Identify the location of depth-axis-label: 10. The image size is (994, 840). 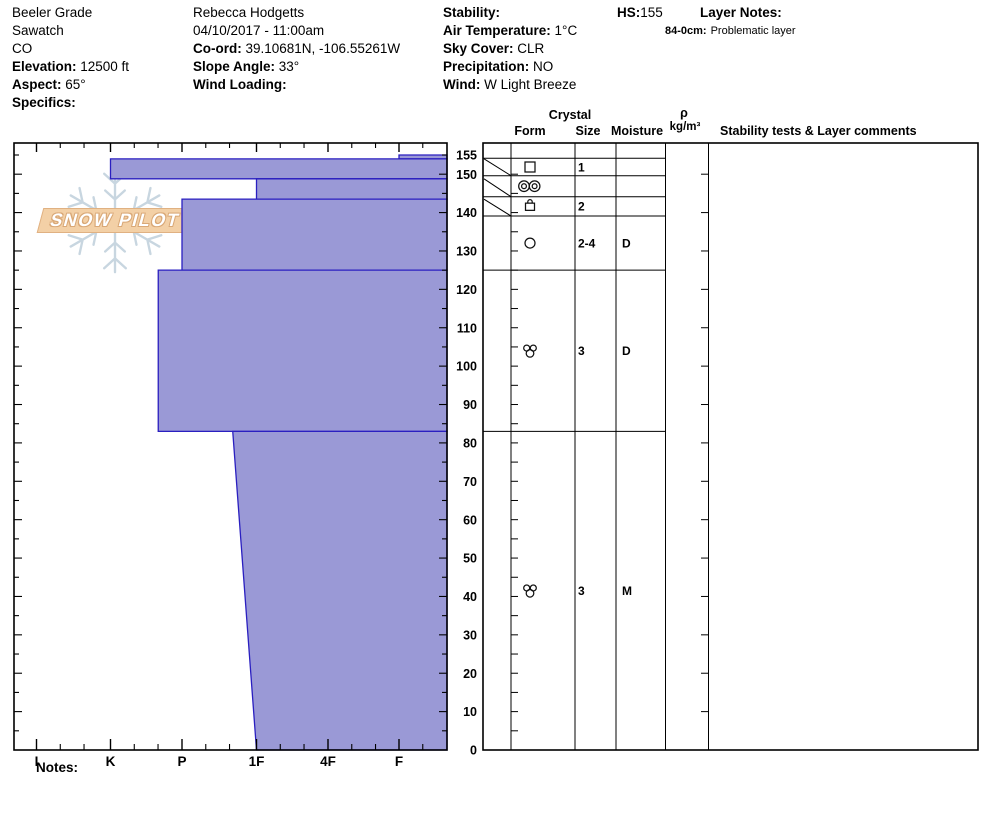
(470, 712).